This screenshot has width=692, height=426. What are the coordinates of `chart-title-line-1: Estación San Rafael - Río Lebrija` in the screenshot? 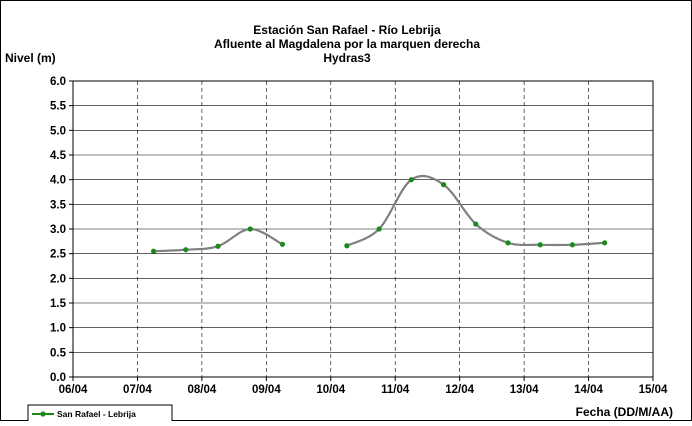 It's located at (347, 30).